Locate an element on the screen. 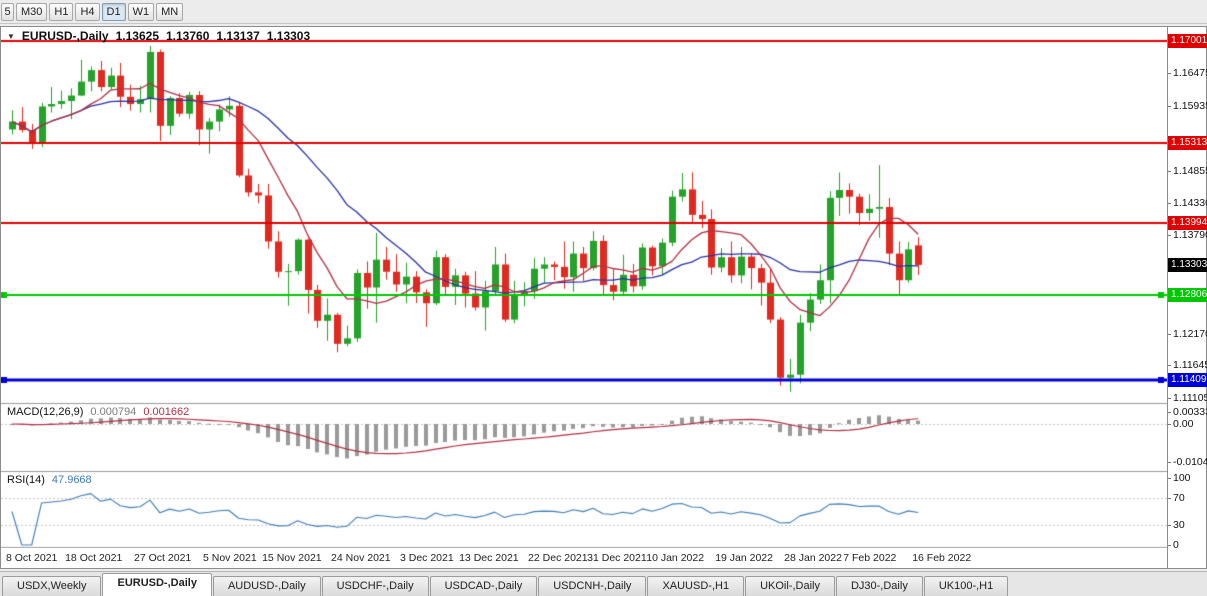 This screenshot has height=596, width=1207. chart-tab-usdcad-daily: USDCAD-,Daily is located at coordinates (483, 586).